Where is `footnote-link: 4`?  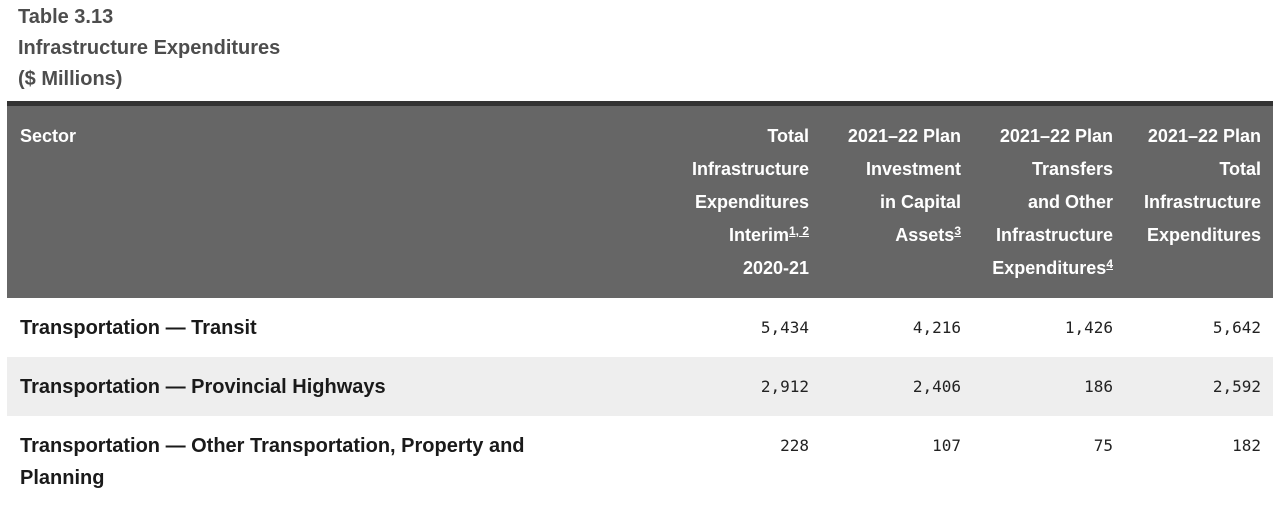 footnote-link: 4 is located at coordinates (1109, 264).